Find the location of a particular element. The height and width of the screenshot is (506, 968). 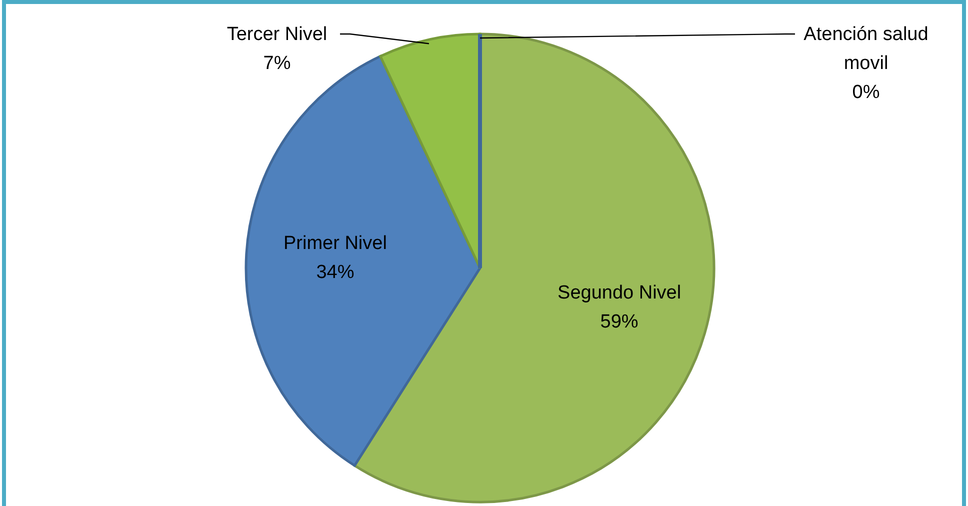

data-label: 59% is located at coordinates (619, 321).